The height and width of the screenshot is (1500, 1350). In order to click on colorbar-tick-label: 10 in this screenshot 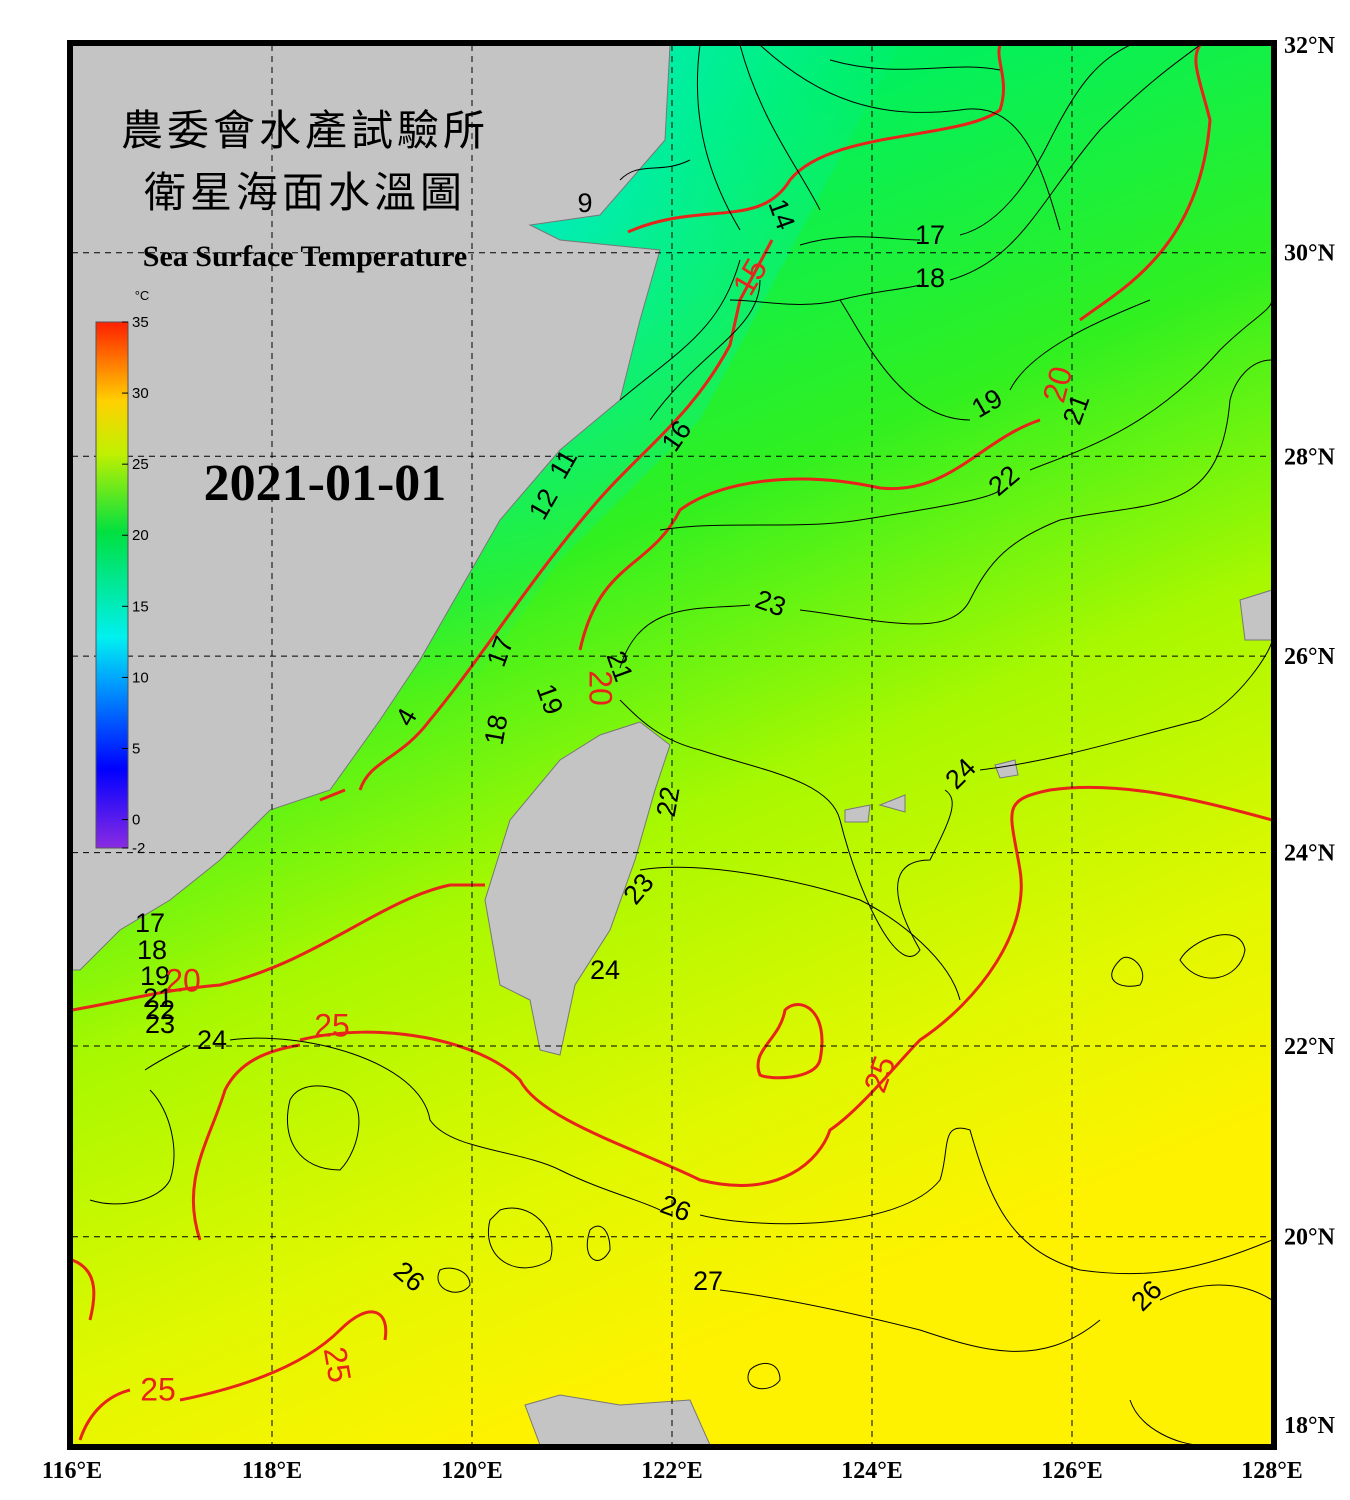, I will do `click(140, 677)`.